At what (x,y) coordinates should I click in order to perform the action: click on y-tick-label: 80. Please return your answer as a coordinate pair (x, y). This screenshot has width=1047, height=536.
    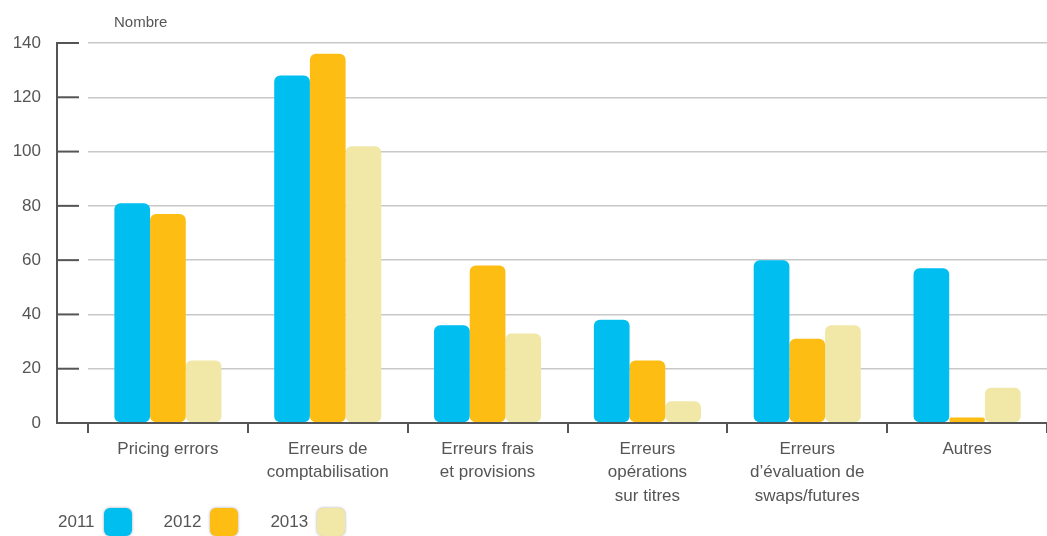
    Looking at the image, I should click on (31, 205).